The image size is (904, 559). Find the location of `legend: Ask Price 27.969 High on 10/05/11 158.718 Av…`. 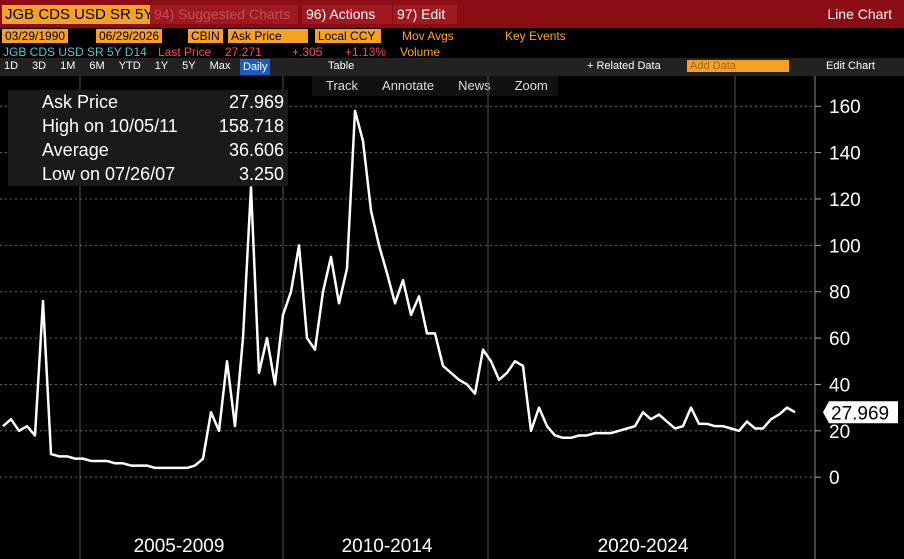

legend: Ask Price 27.969 High on 10/05/11 158.718 Av… is located at coordinates (148, 138).